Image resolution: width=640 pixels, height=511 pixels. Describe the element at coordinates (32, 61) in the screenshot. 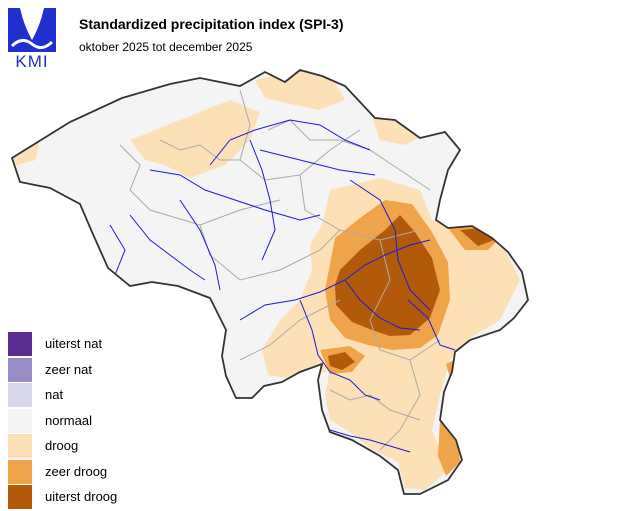

I see `logo-text: KMI` at that location.